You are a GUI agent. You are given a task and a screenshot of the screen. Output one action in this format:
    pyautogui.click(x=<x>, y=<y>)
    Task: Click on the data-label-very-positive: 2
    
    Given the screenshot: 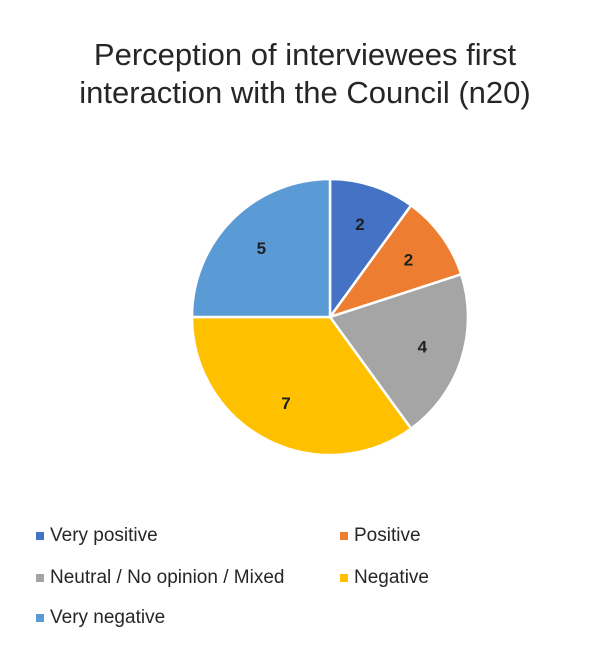 What is the action you would take?
    pyautogui.click(x=359, y=224)
    